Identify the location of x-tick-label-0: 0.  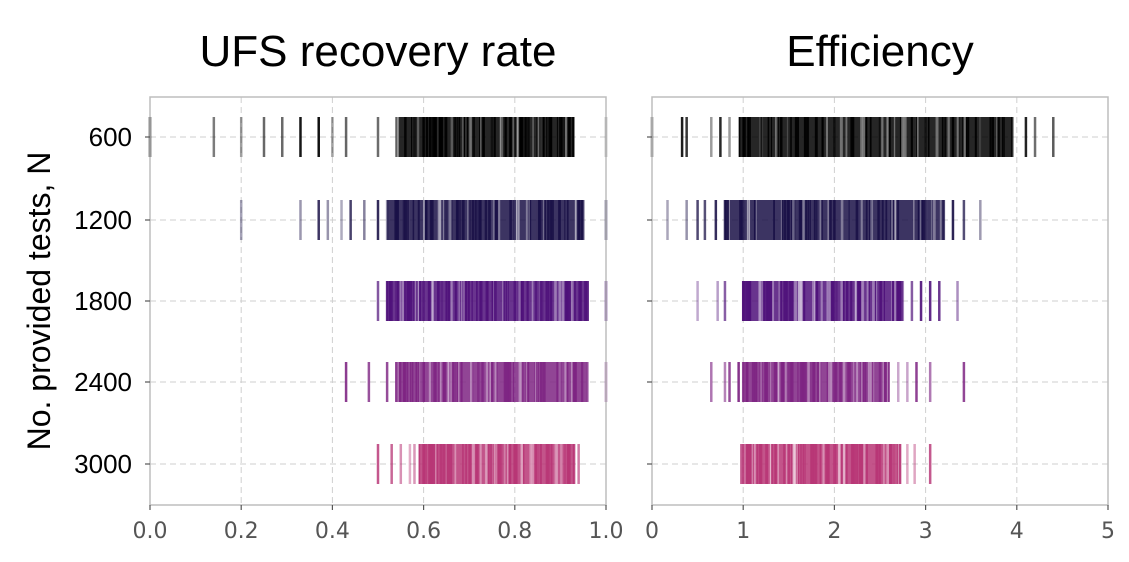
(652, 531).